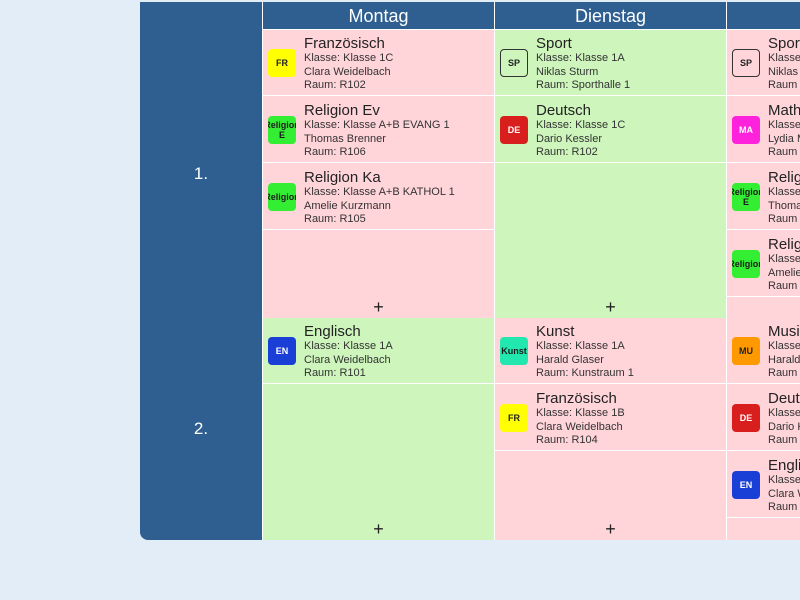  I want to click on lesson-subject: Deutsch, so click(564, 110).